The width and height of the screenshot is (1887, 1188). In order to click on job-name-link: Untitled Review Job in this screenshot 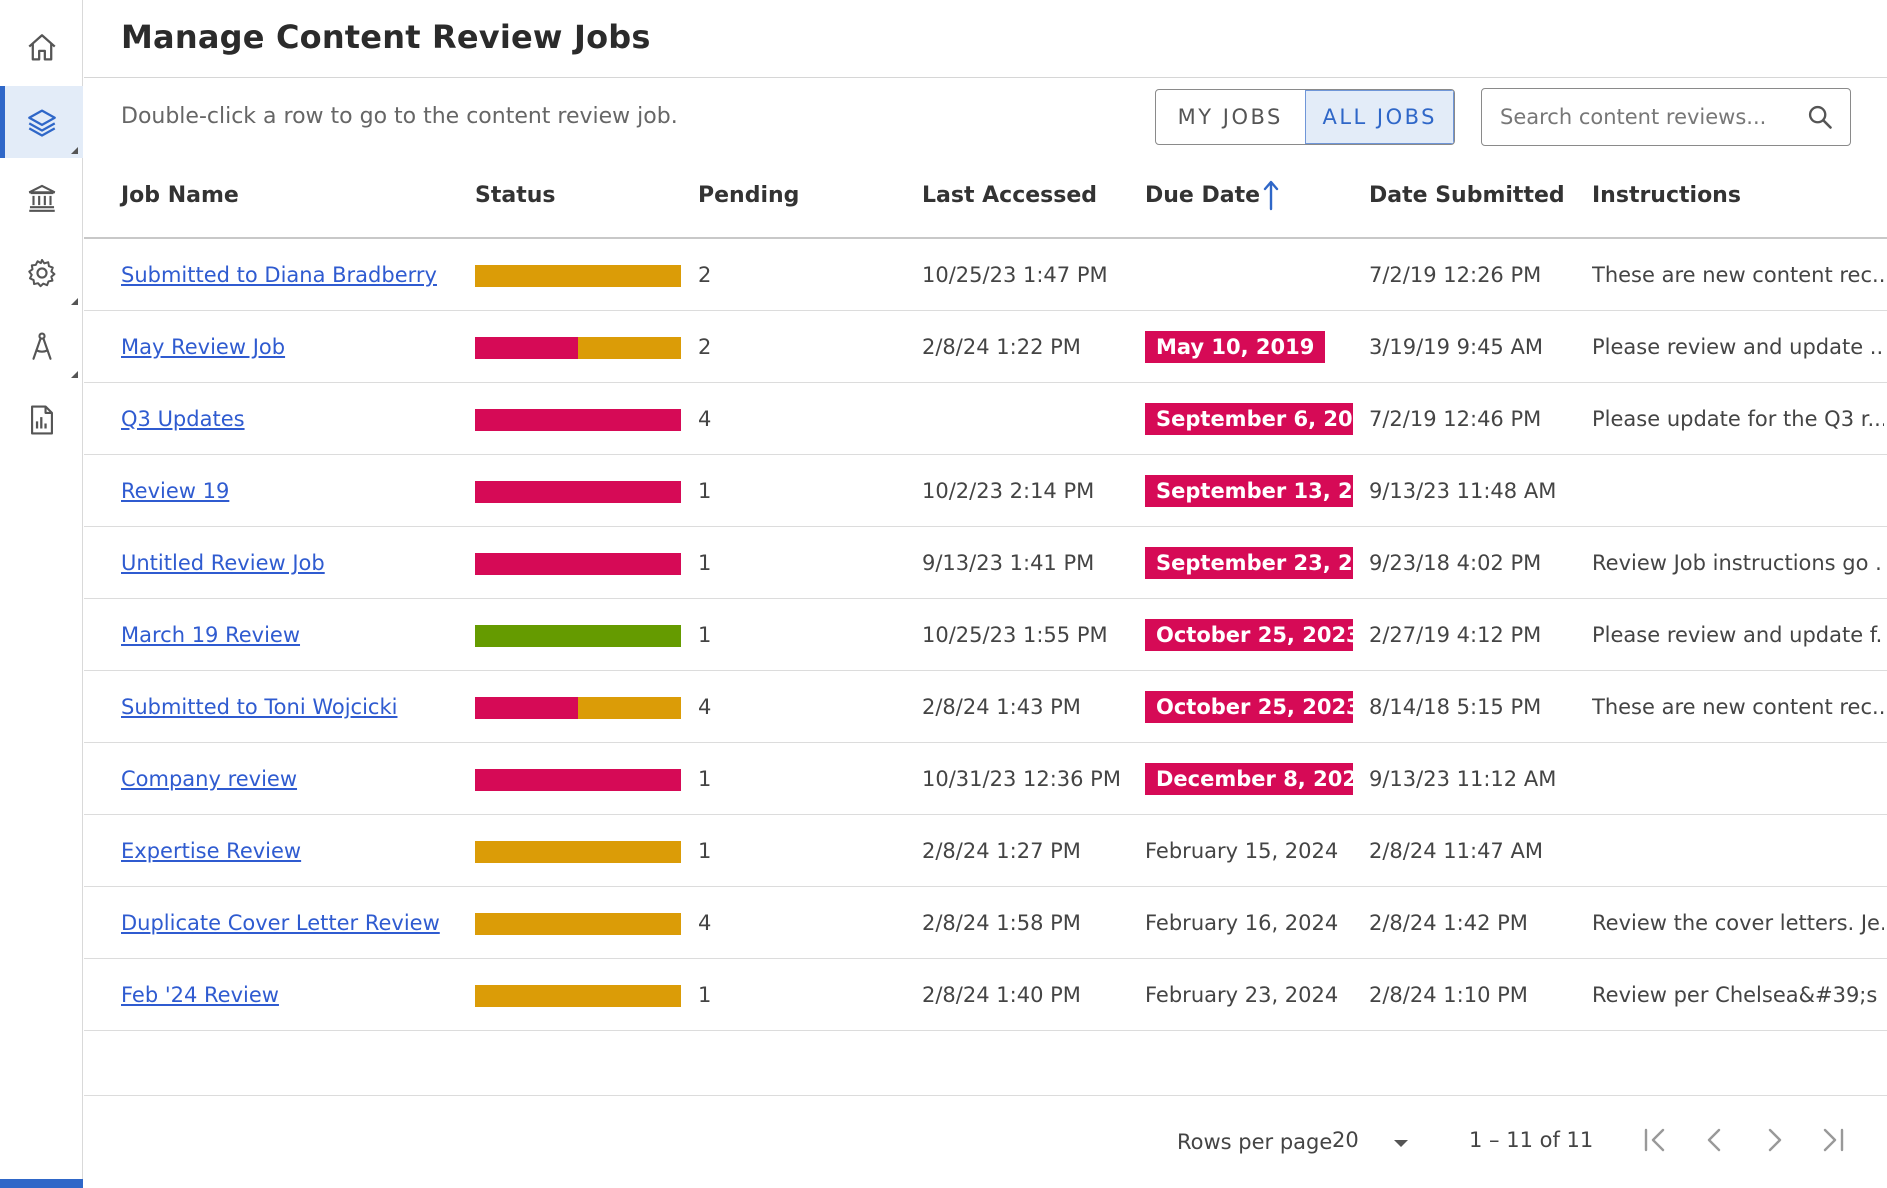, I will do `click(223, 562)`.